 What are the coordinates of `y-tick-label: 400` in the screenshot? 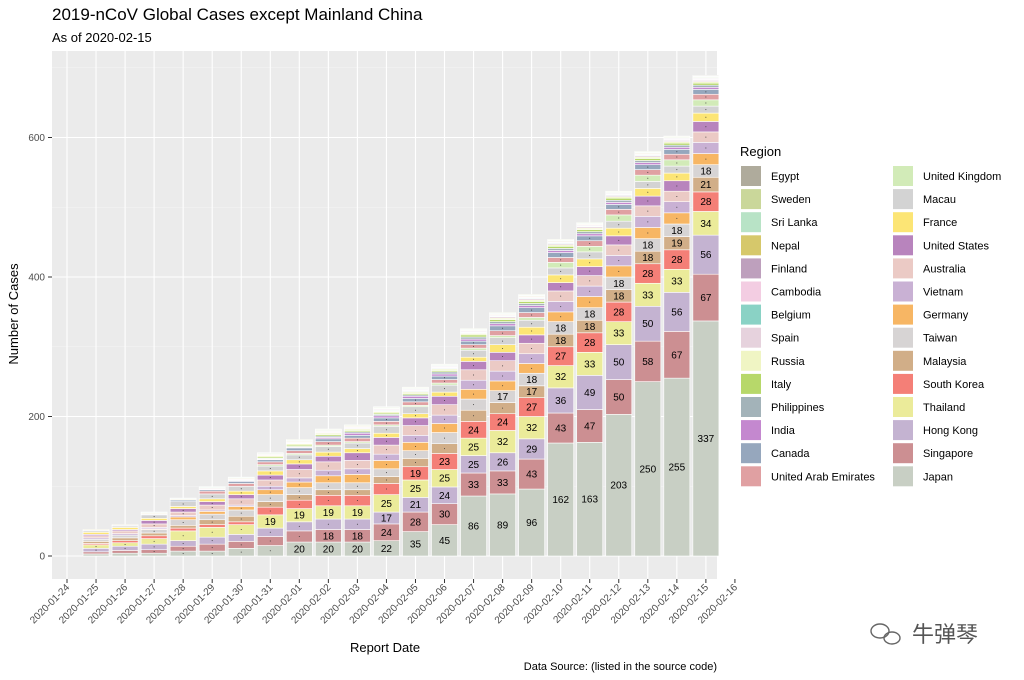 It's located at (36, 278).